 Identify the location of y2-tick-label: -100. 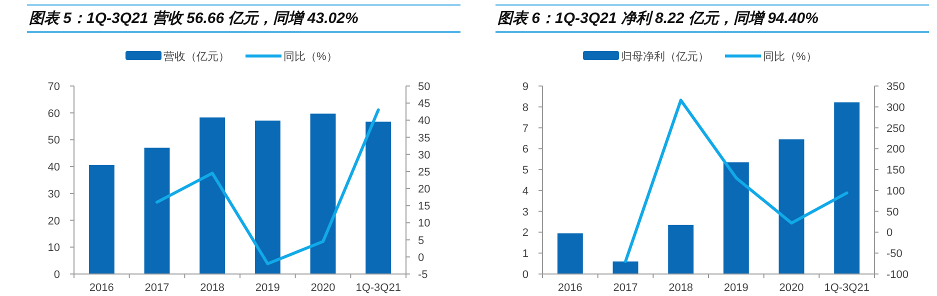
(897, 275).